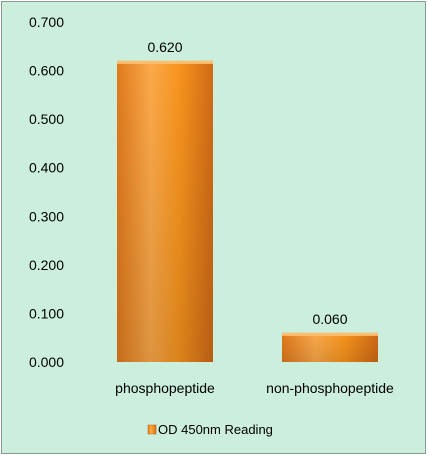 This screenshot has width=429, height=457. What do you see at coordinates (254, 388) in the screenshot?
I see `x-axis-labels: phosphopeptide non-phosphopeptide` at bounding box center [254, 388].